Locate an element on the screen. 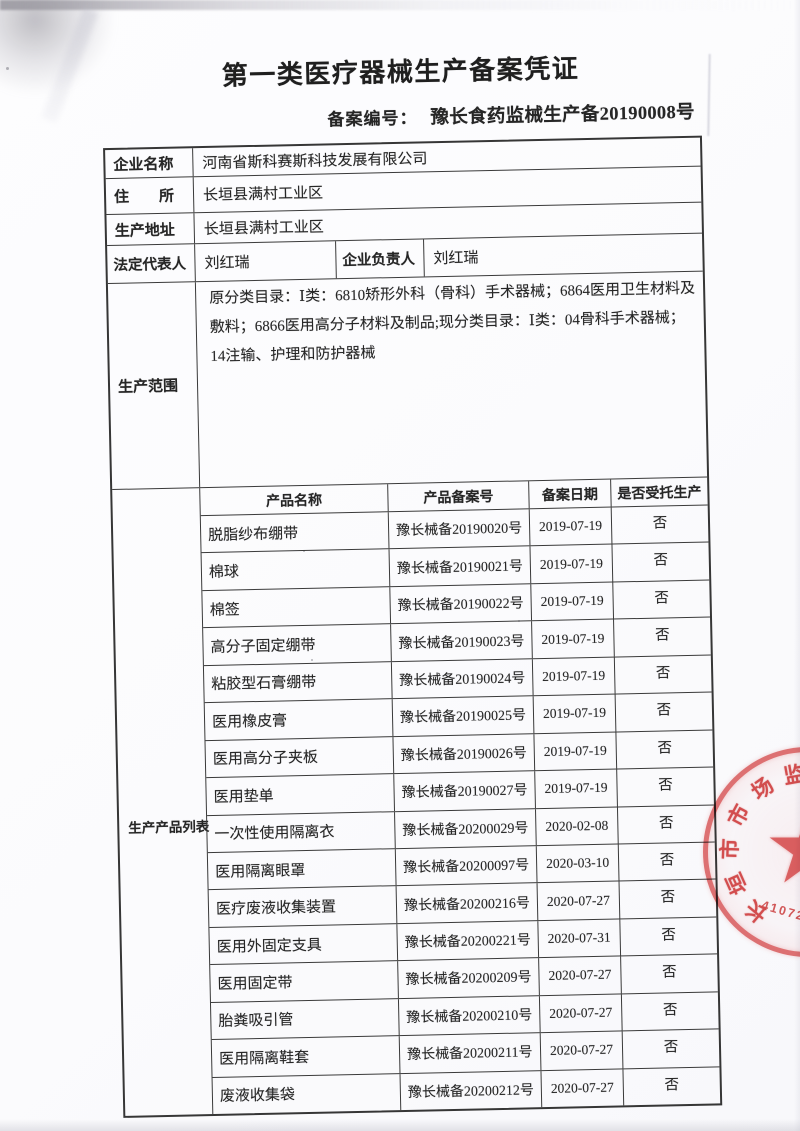 The height and width of the screenshot is (1131, 800). product-filing-no-cell: 豫长械备20200097号 is located at coordinates (465, 866).